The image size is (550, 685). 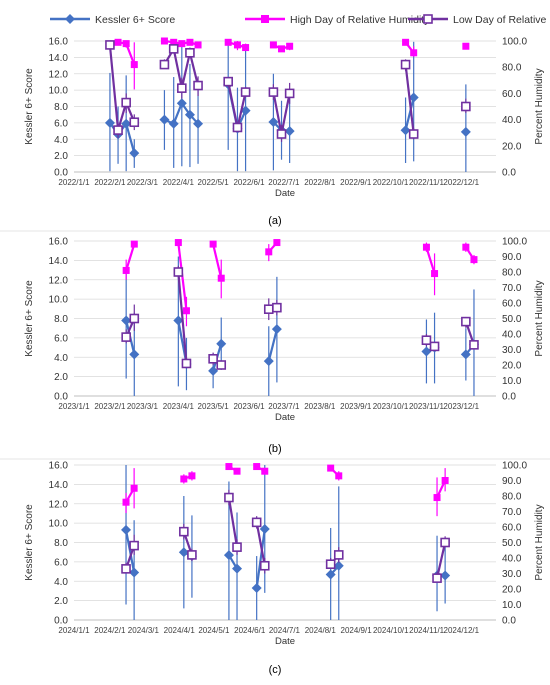 What do you see at coordinates (427, 406) in the screenshot?
I see `x-tick-label: 2023/11/1` at bounding box center [427, 406].